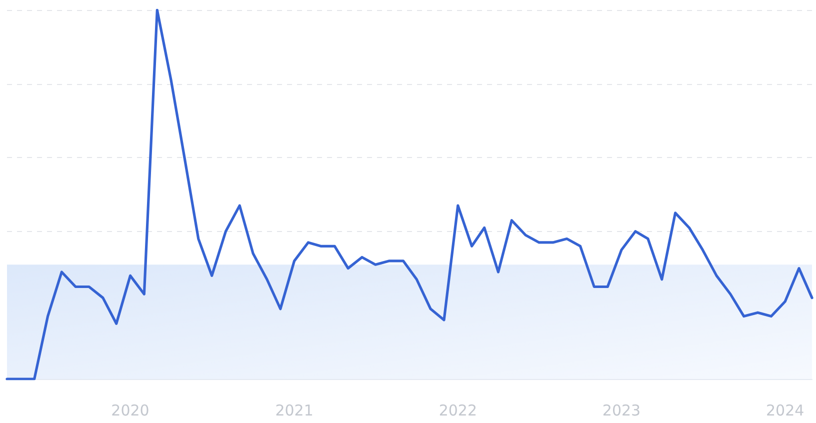 The image size is (816, 423). I want to click on x-tick-label: 2022, so click(457, 411).